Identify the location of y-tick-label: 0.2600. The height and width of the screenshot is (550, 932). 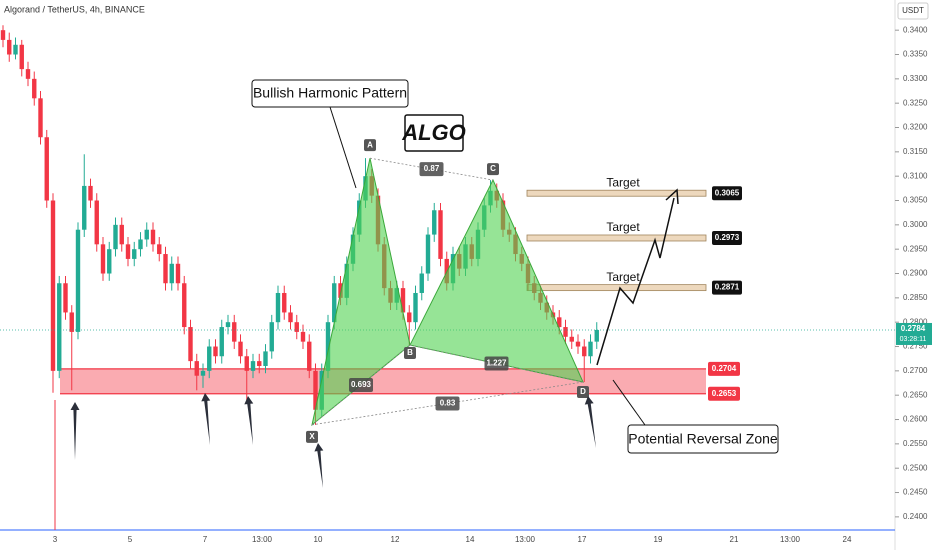
(915, 419).